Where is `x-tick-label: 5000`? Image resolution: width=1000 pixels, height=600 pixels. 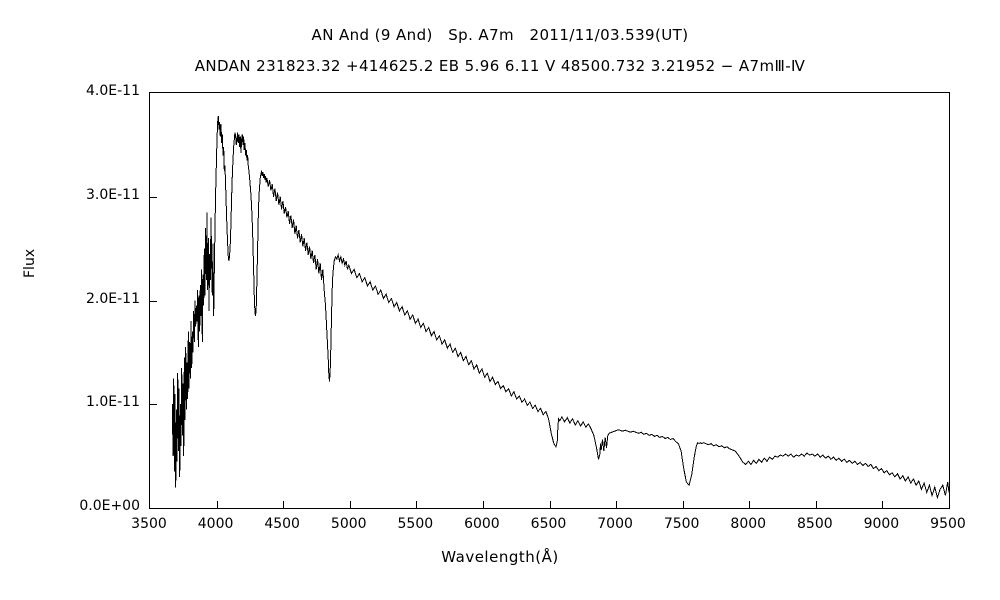 x-tick-label: 5000 is located at coordinates (348, 524).